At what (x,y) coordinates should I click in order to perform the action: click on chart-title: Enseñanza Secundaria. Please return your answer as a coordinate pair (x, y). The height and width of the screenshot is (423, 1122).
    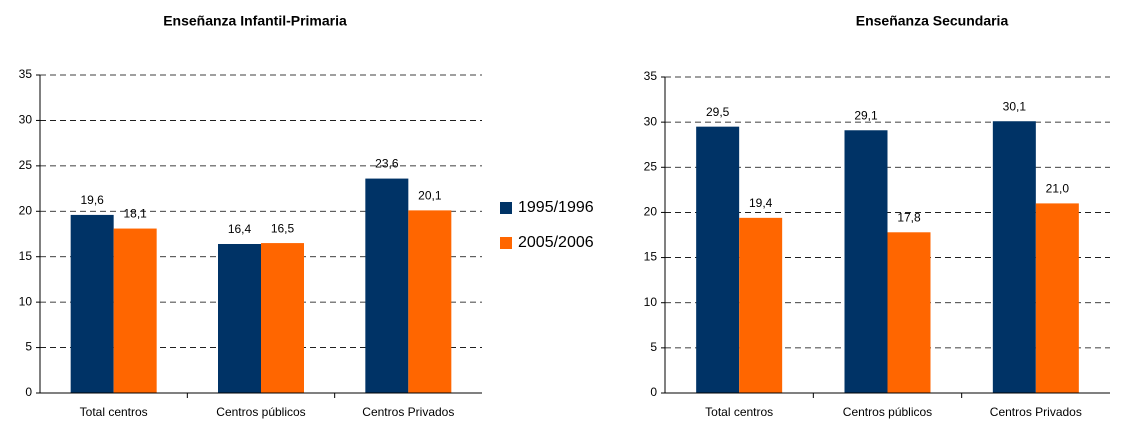
    Looking at the image, I should click on (932, 21).